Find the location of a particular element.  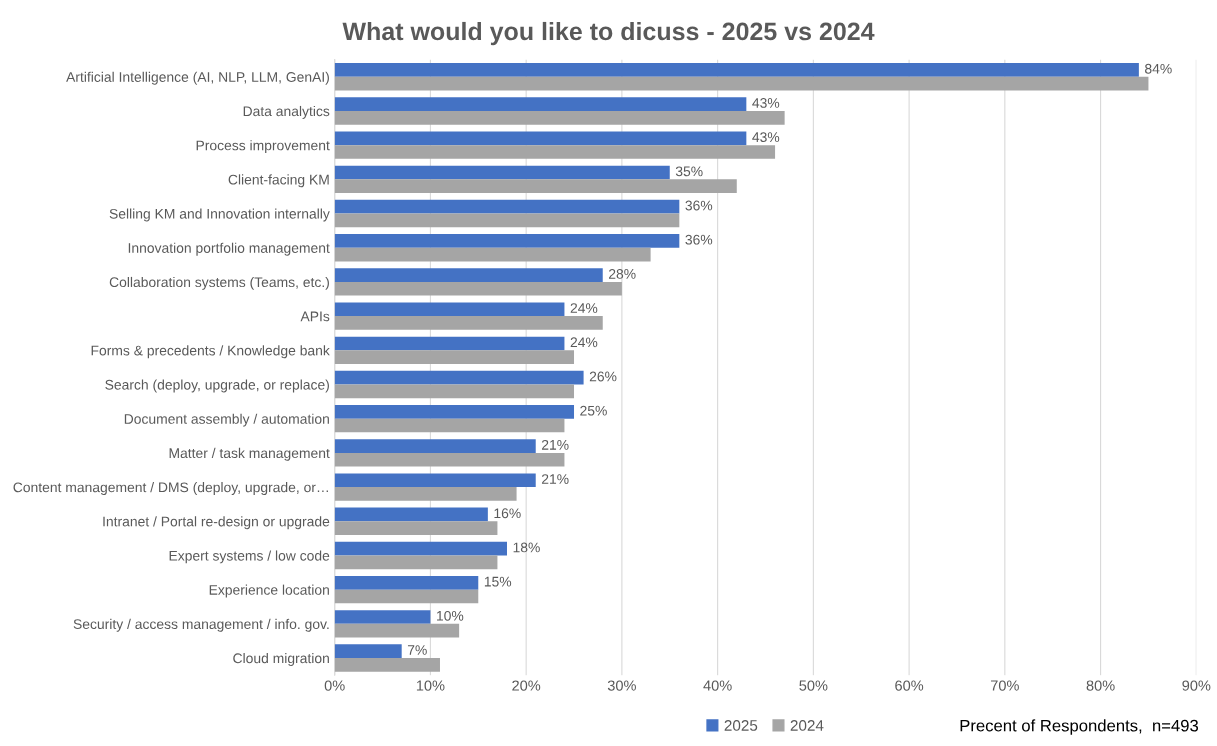

x-tick-label: 30% is located at coordinates (621, 685).